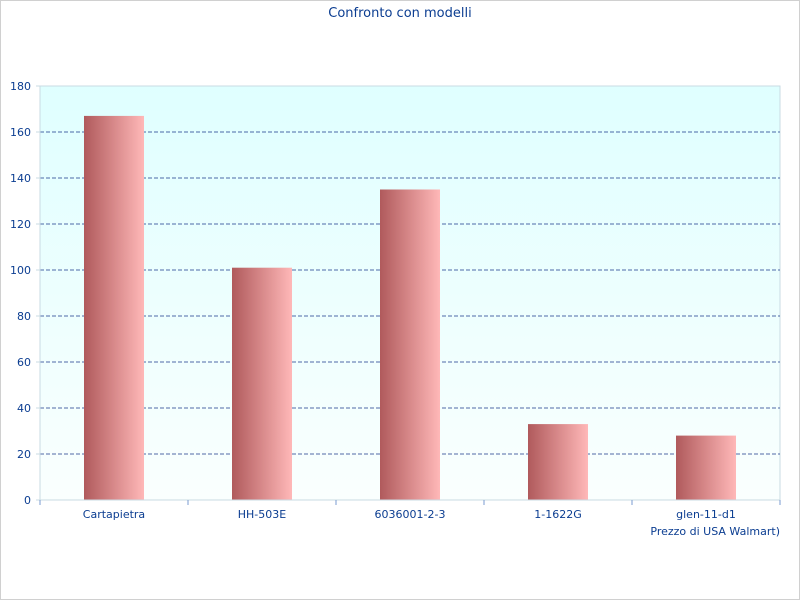  Describe the element at coordinates (399, 13) in the screenshot. I see `chart-title: Confronto con modelli` at that location.